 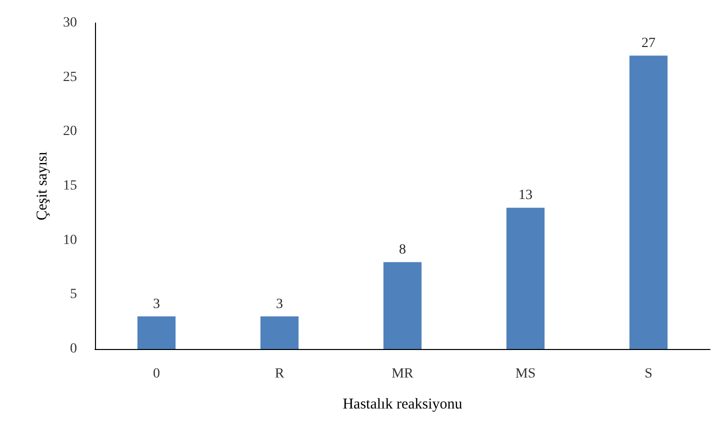 I want to click on data-label: 13, so click(x=525, y=196).